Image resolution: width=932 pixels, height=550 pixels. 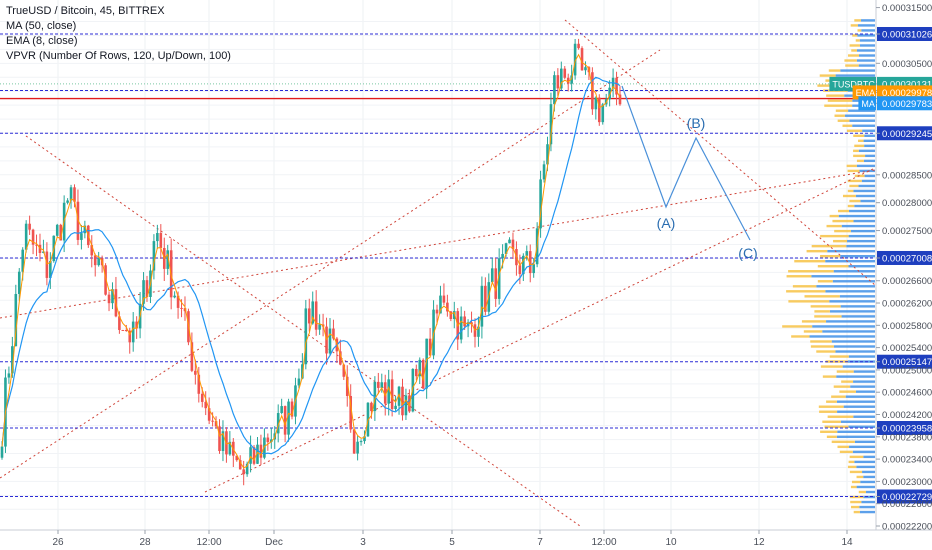 What do you see at coordinates (907, 326) in the screenshot?
I see `price-tick-label: 0.00025800` at bounding box center [907, 326].